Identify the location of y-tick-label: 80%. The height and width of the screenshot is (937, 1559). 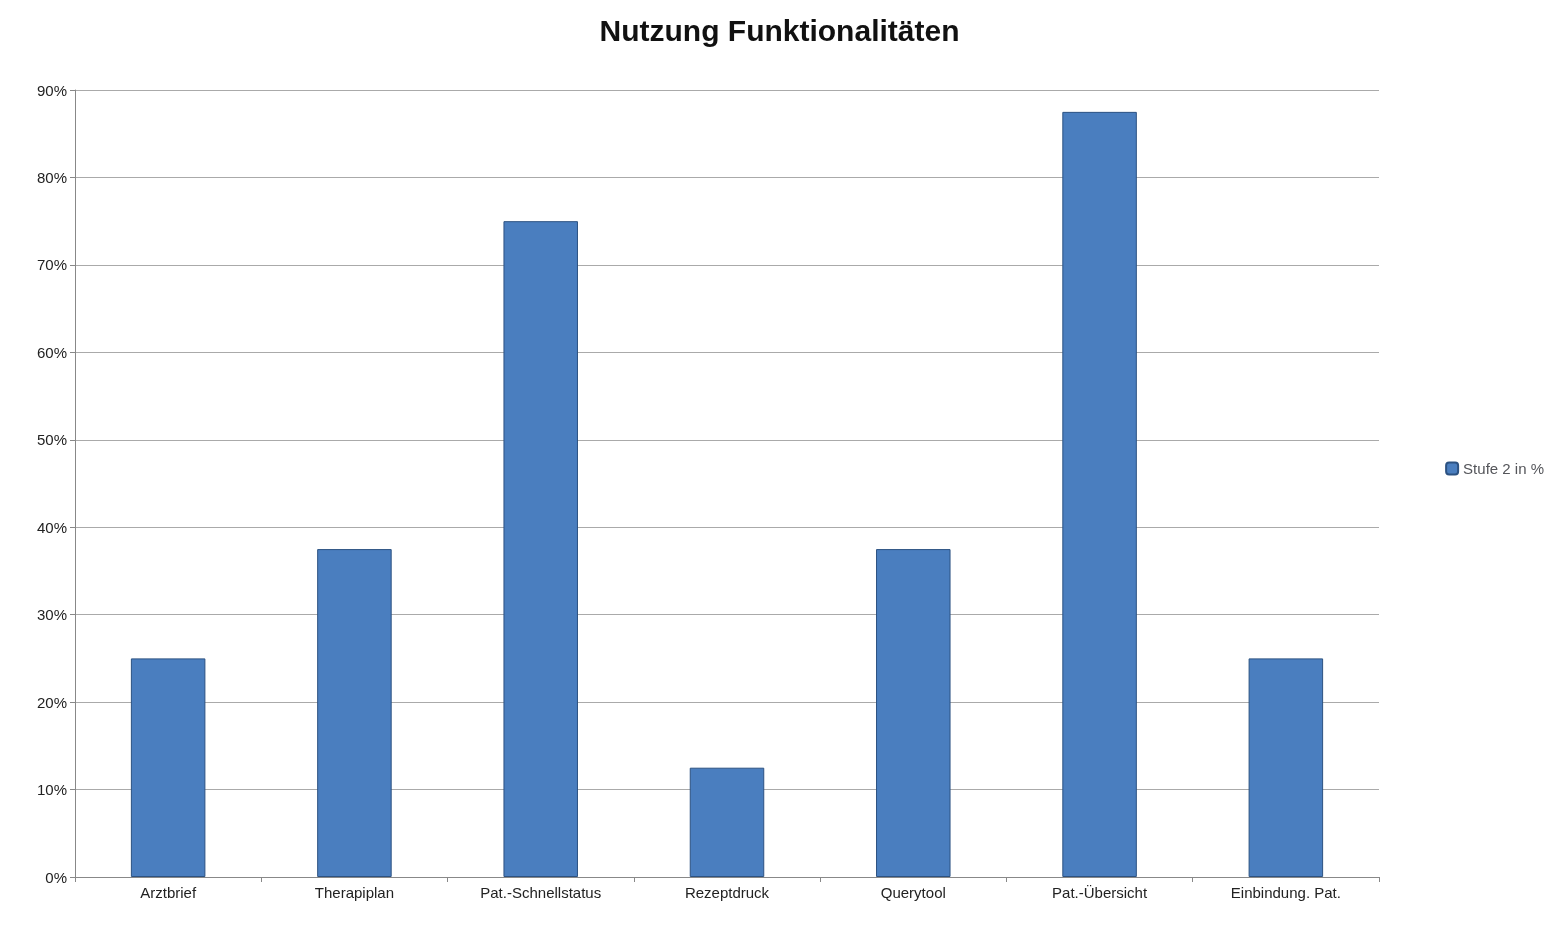
(51, 177).